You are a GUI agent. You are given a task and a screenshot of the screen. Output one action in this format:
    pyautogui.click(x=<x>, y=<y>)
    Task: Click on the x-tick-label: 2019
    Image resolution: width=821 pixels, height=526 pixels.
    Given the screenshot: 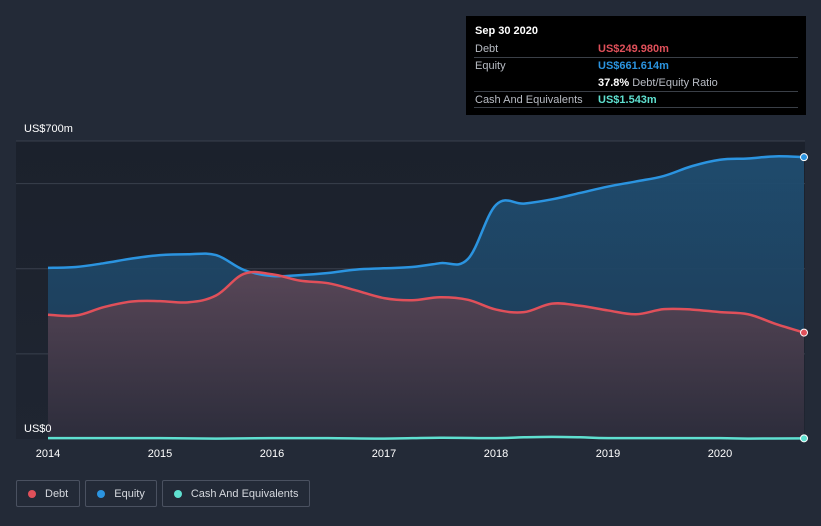 What is the action you would take?
    pyautogui.click(x=608, y=454)
    